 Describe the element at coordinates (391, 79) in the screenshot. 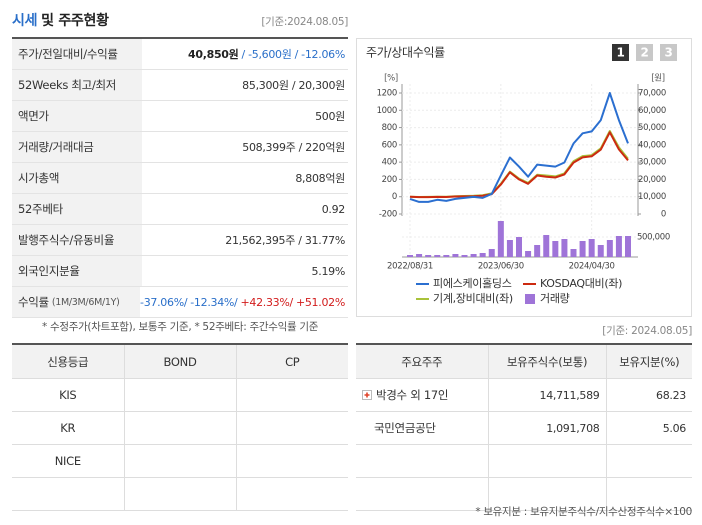

I see `y-axis-unit: [%]` at that location.